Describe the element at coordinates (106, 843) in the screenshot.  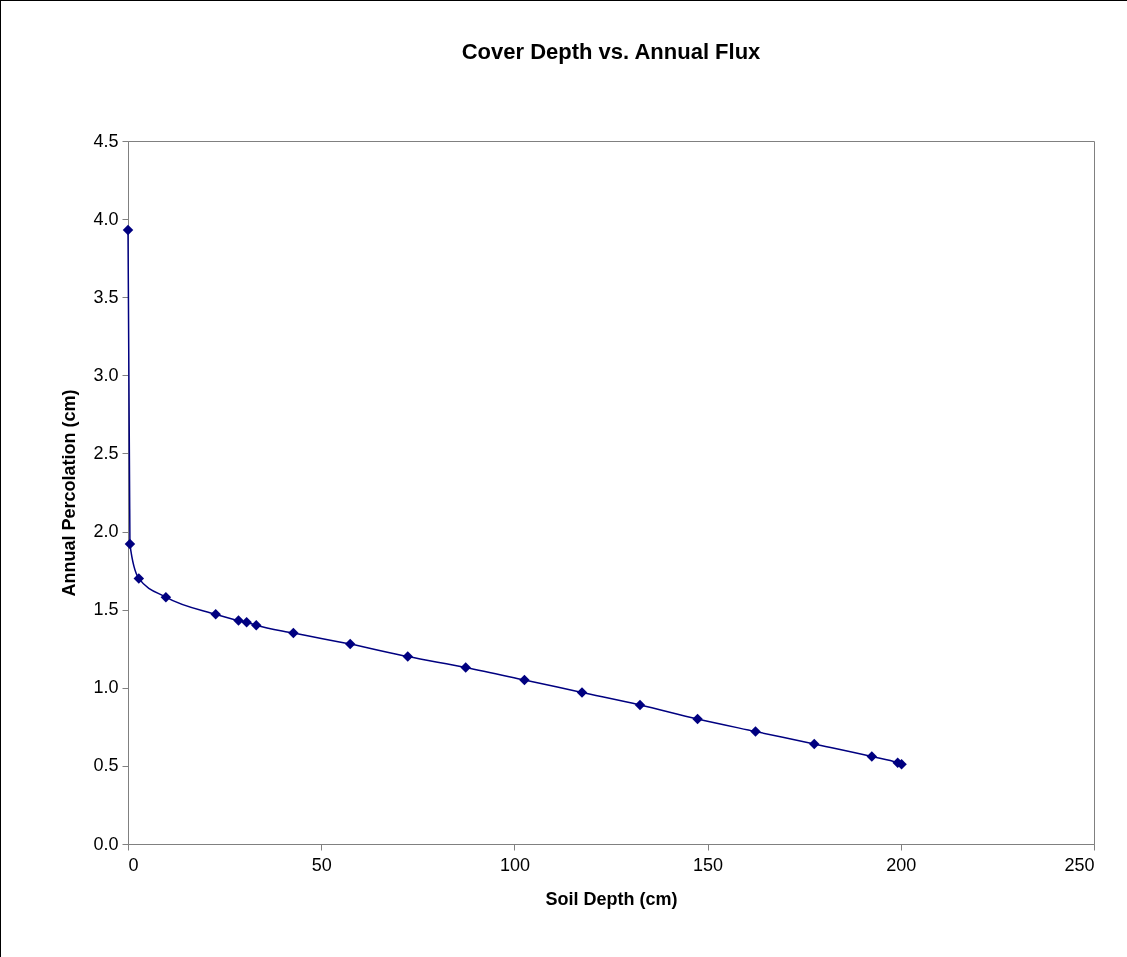
I see `y-tick-label: 0.0` at that location.